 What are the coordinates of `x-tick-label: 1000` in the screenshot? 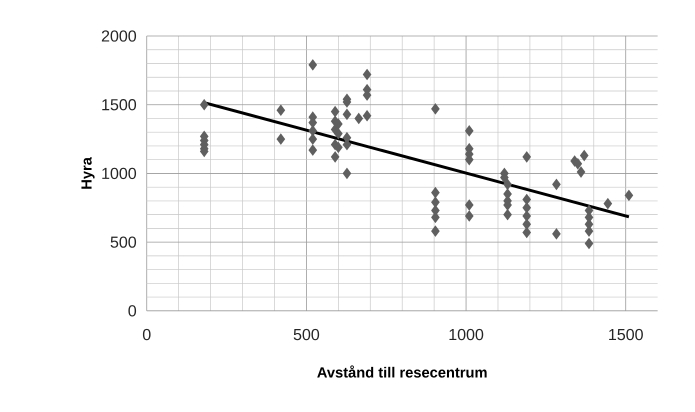 It's located at (466, 334).